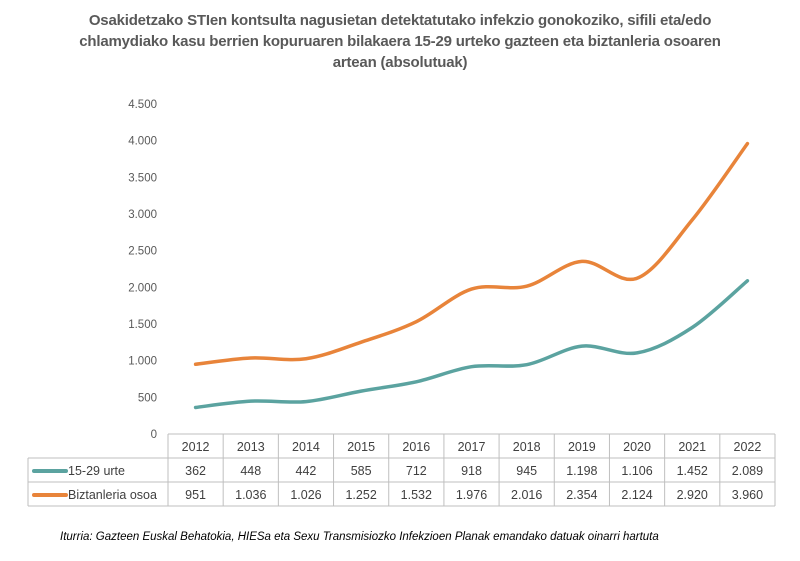 This screenshot has width=800, height=561. What do you see at coordinates (142, 288) in the screenshot?
I see `y-tick-label: 2.000` at bounding box center [142, 288].